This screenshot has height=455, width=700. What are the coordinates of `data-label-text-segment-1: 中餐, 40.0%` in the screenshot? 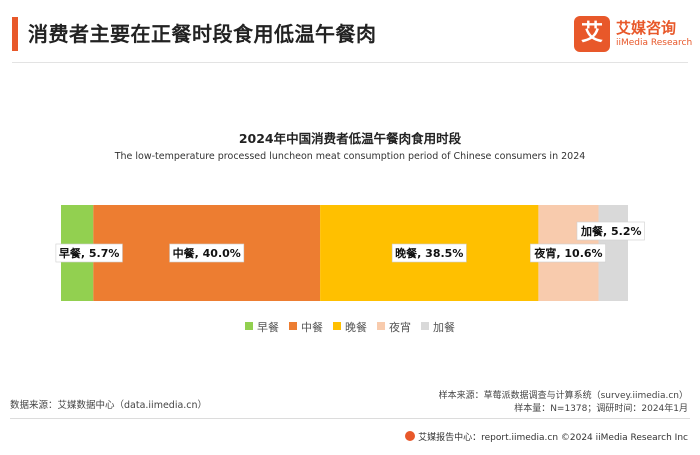 It's located at (207, 253).